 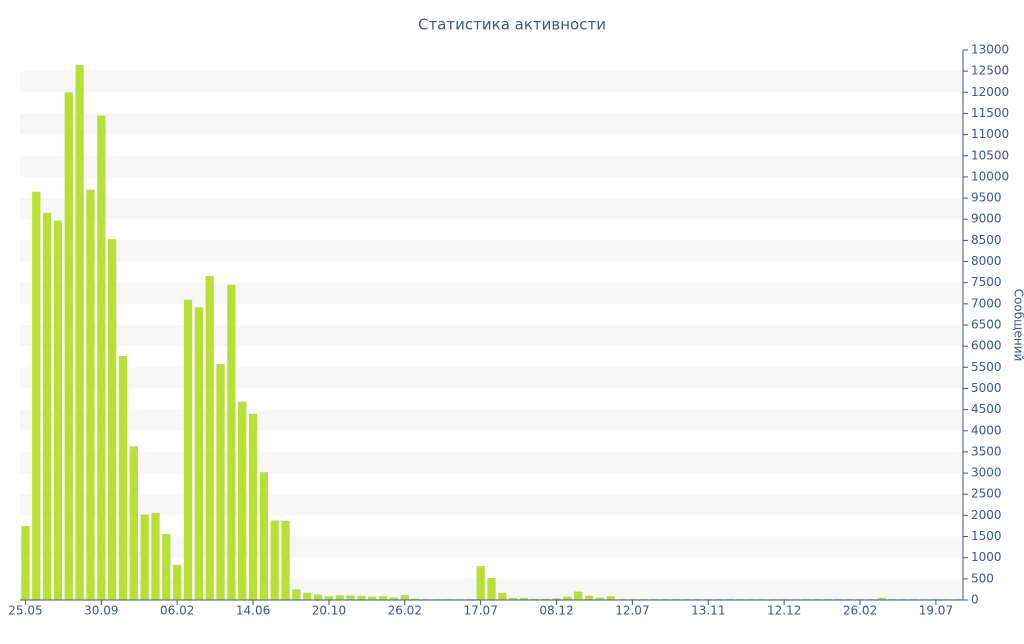 I want to click on y-tick-label: 9000, so click(x=986, y=219).